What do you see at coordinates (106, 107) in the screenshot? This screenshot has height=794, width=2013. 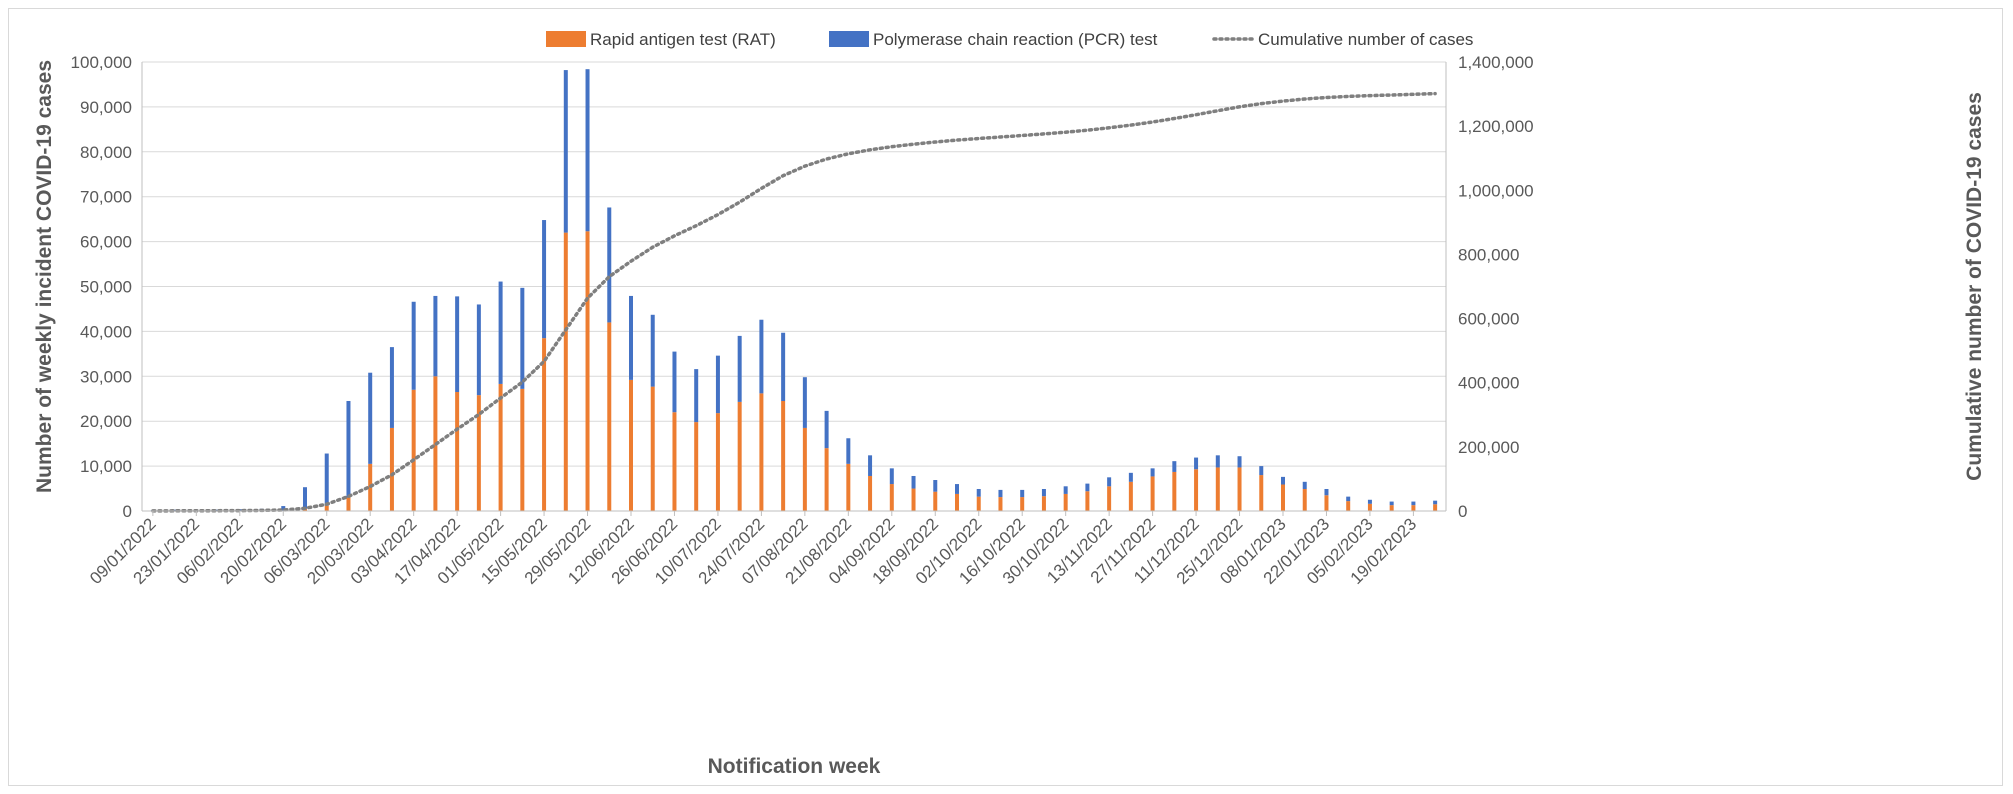 I see `y-tick-label: 90,000` at bounding box center [106, 107].